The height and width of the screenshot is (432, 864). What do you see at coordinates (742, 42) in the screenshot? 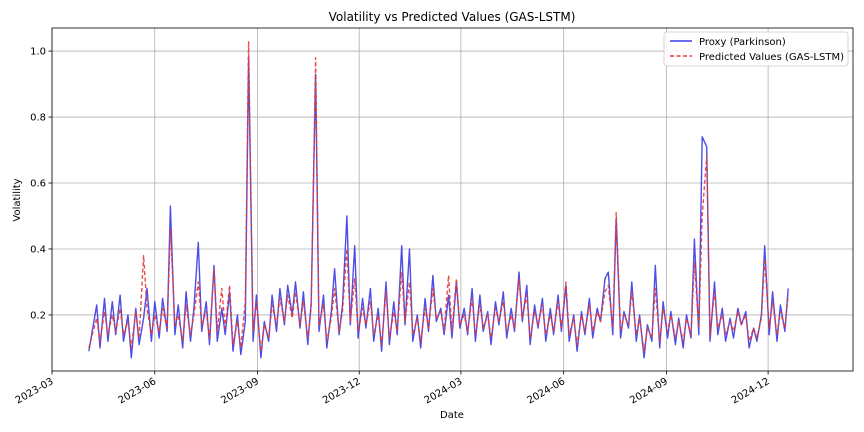
I see `legend-label-proxy: Proxy (Parkinson)` at bounding box center [742, 42].